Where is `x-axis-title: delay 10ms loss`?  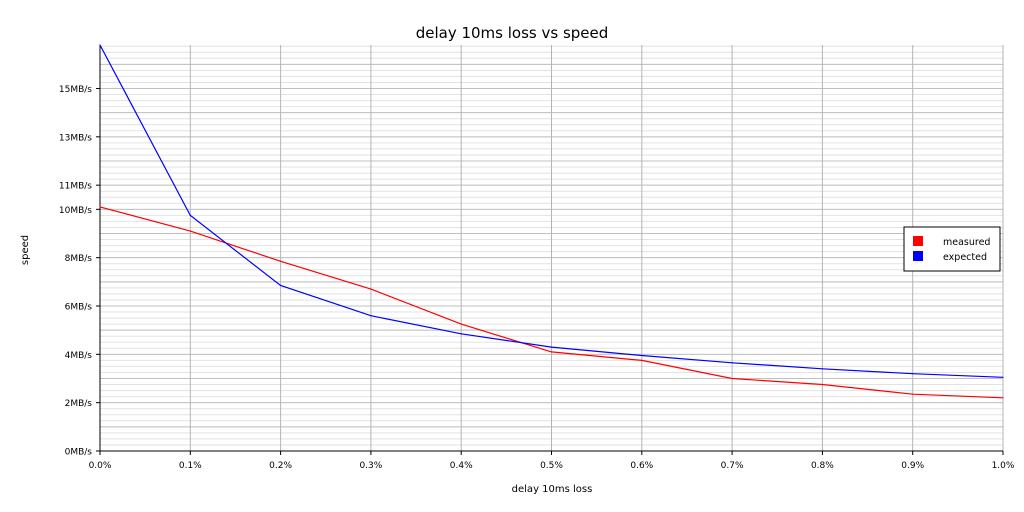 x-axis-title: delay 10ms loss is located at coordinates (552, 489).